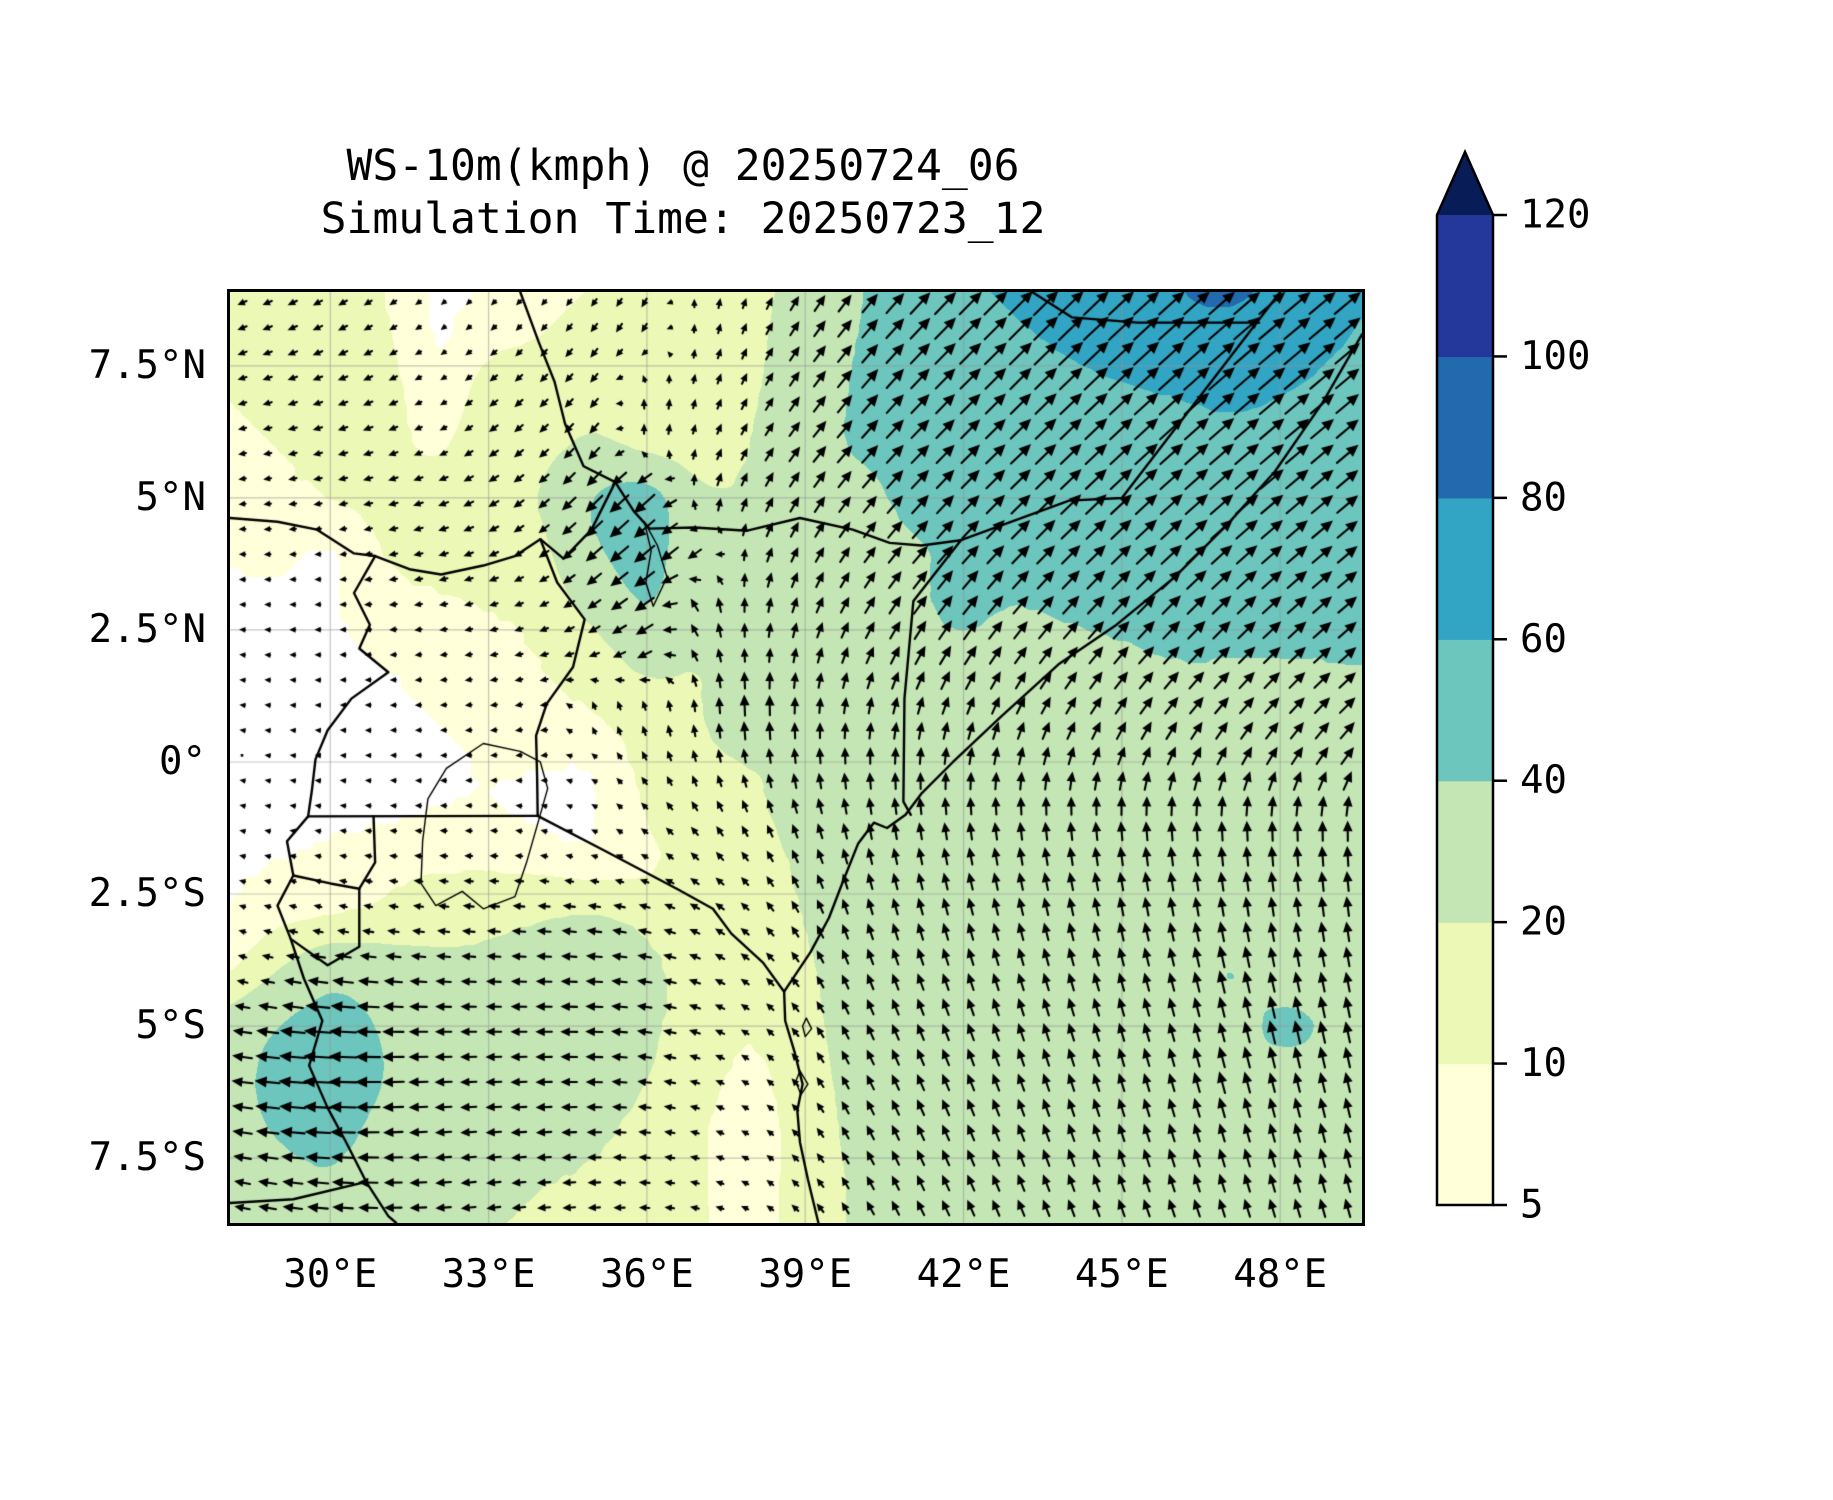  Describe the element at coordinates (1555, 356) in the screenshot. I see `colorbar-tick-label: 100` at that location.